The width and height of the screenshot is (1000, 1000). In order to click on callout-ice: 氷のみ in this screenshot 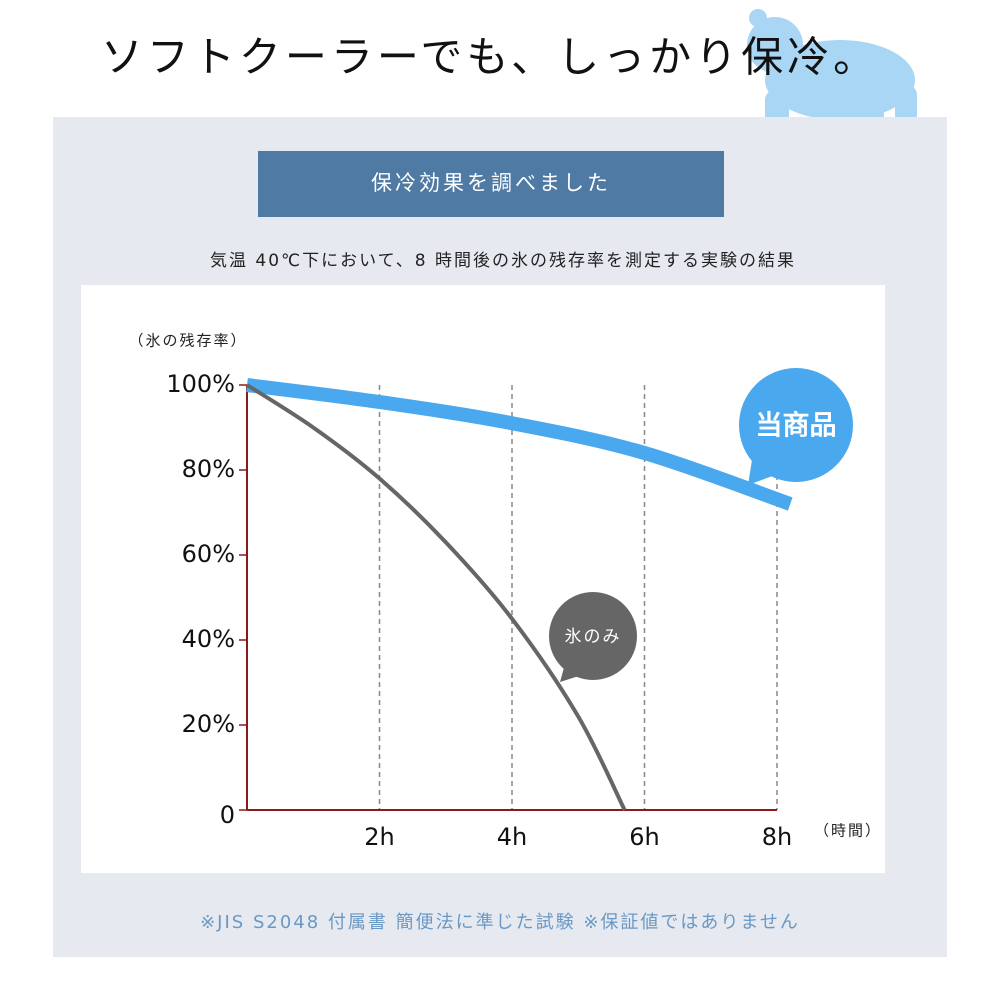, I will do `click(593, 637)`.